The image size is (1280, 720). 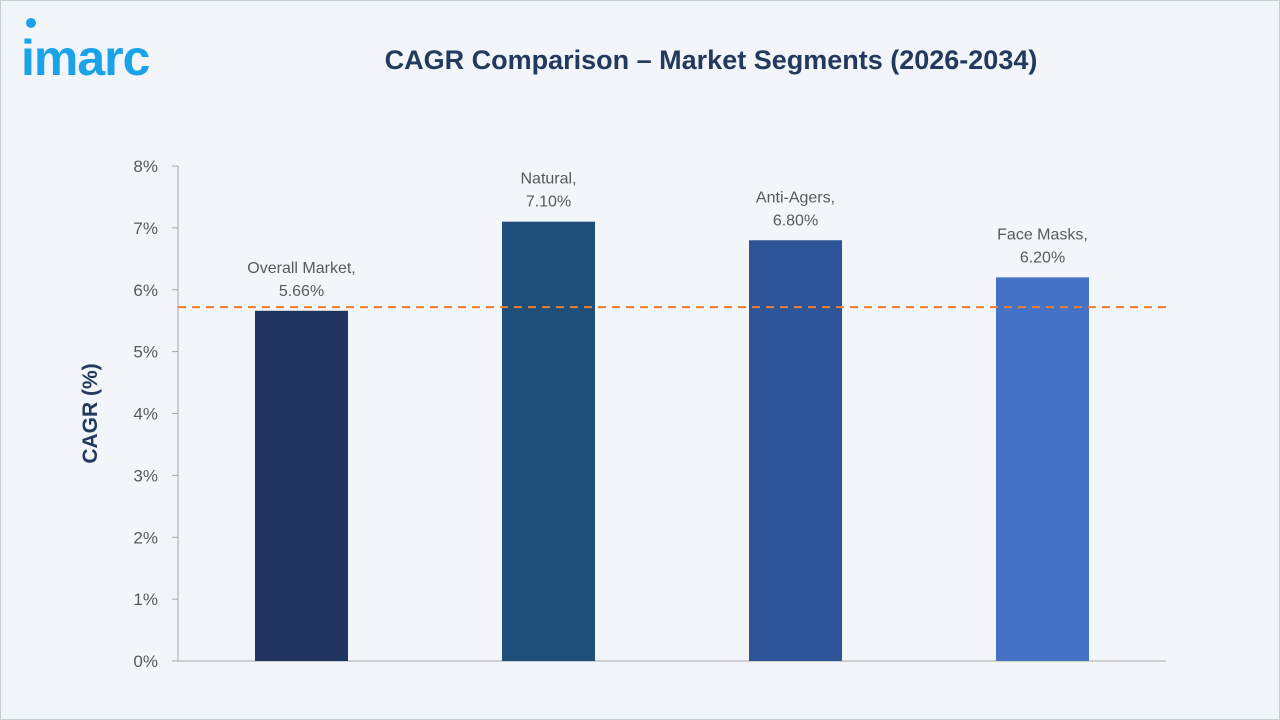 What do you see at coordinates (85, 57) in the screenshot?
I see `logo-text: imarc` at bounding box center [85, 57].